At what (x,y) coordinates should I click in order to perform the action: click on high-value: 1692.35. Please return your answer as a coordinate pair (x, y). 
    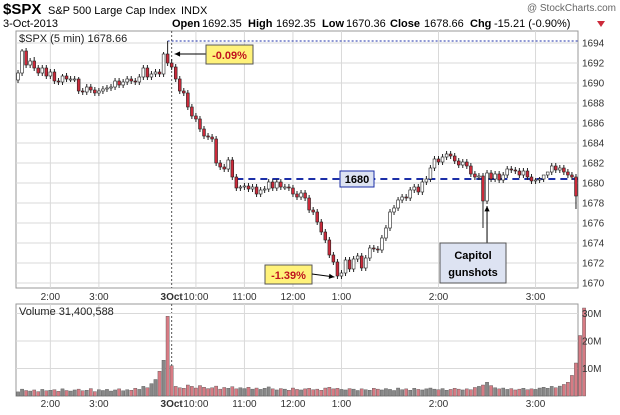
    Looking at the image, I should click on (296, 24).